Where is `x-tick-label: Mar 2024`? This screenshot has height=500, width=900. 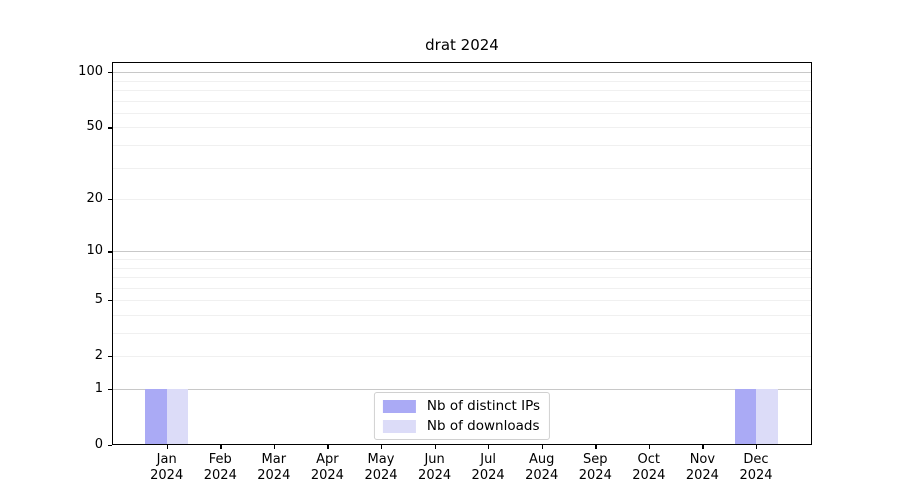
x-tick-label: Mar 2024 is located at coordinates (273, 468).